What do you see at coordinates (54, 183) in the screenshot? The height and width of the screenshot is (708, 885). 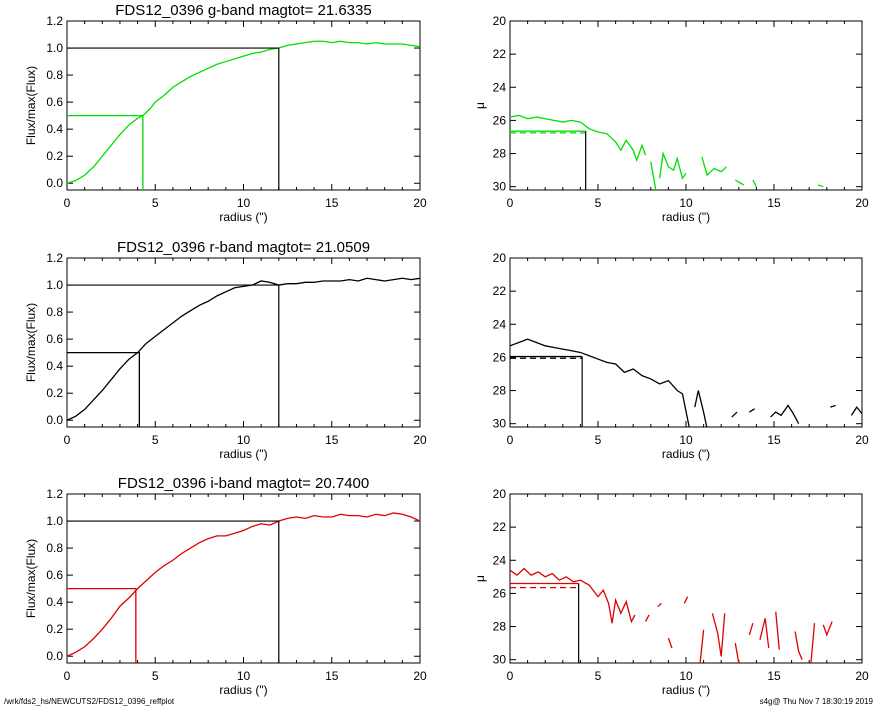 I see `y-tick-label: 0.0` at bounding box center [54, 183].